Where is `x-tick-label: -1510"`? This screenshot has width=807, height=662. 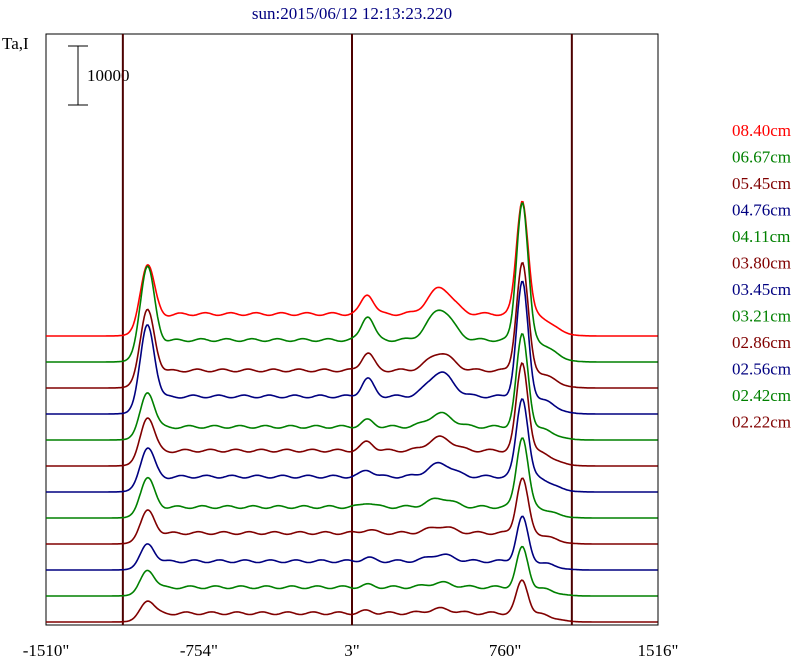
x-tick-label: -1510" is located at coordinates (46, 650).